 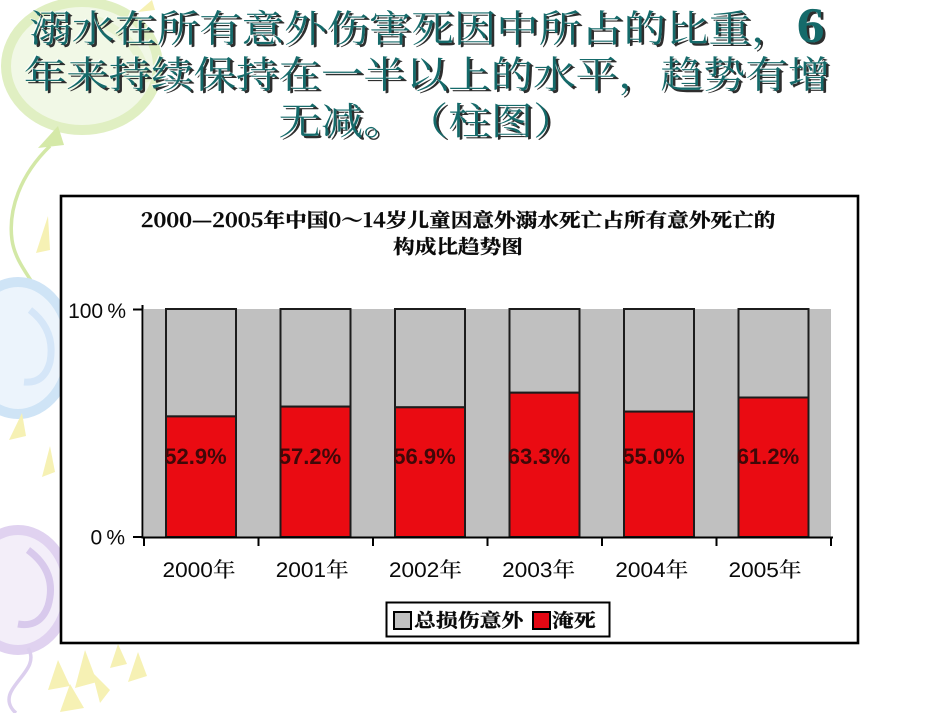 What do you see at coordinates (310, 456) in the screenshot?
I see `svg-text: 57.2%` at bounding box center [310, 456].